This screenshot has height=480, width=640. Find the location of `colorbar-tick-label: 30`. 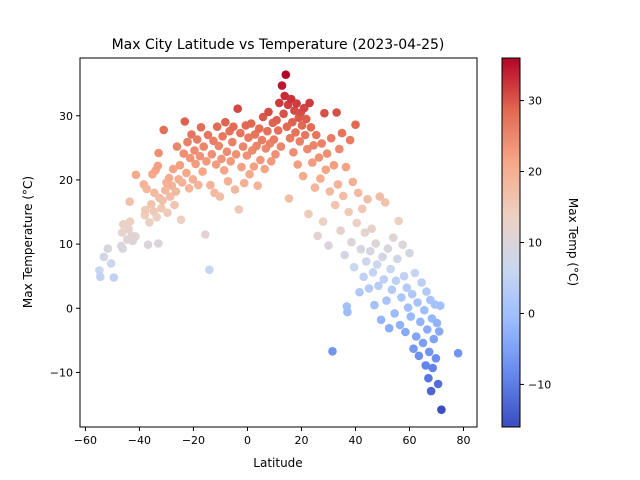

colorbar-tick-label: 30 is located at coordinates (535, 101).